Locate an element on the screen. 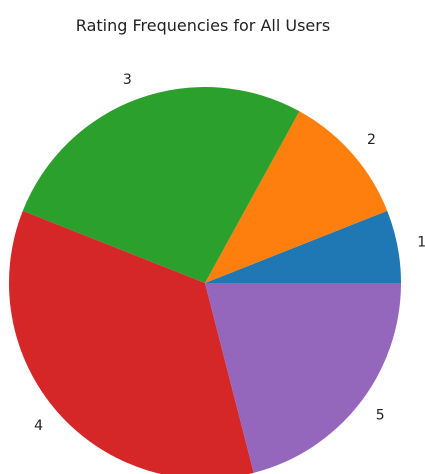 The width and height of the screenshot is (425, 474). pie-label-1: 1 is located at coordinates (421, 243).